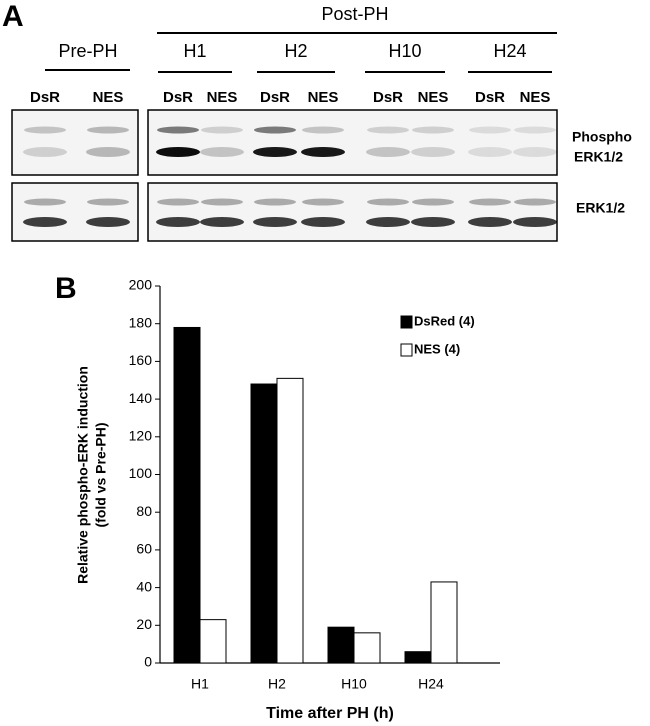 The image size is (650, 726). Describe the element at coordinates (295, 51) in the screenshot. I see `timepoint-label: H2` at that location.